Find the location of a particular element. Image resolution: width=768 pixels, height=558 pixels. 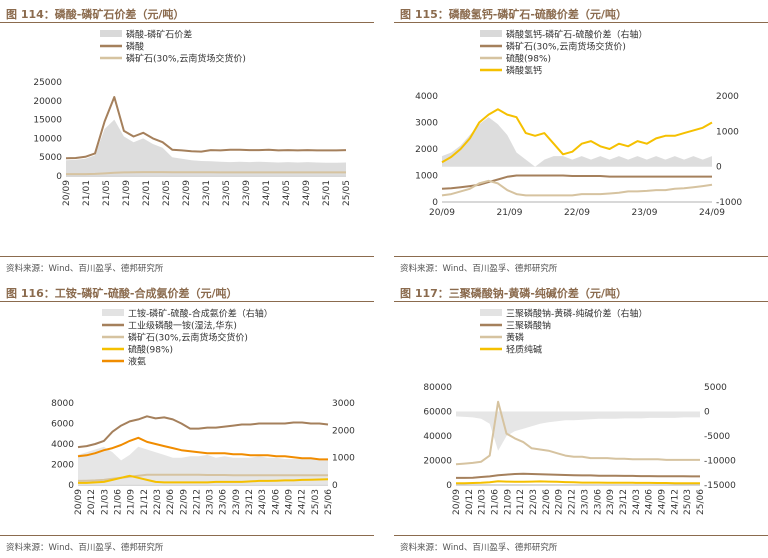

y-tick-label: 5000 is located at coordinates (50, 158).